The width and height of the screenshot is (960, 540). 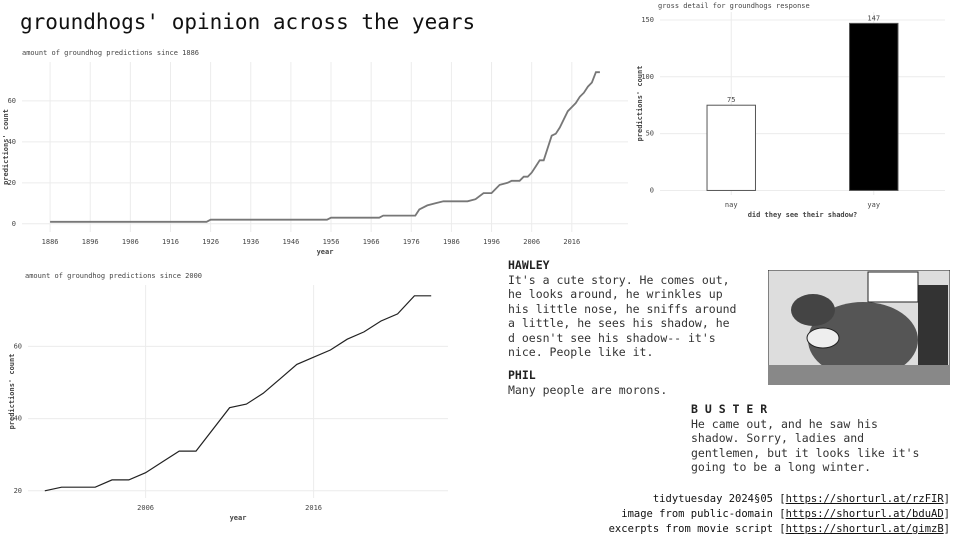 I want to click on script-line: his little nose, he sniffs around, so click(x=622, y=308).